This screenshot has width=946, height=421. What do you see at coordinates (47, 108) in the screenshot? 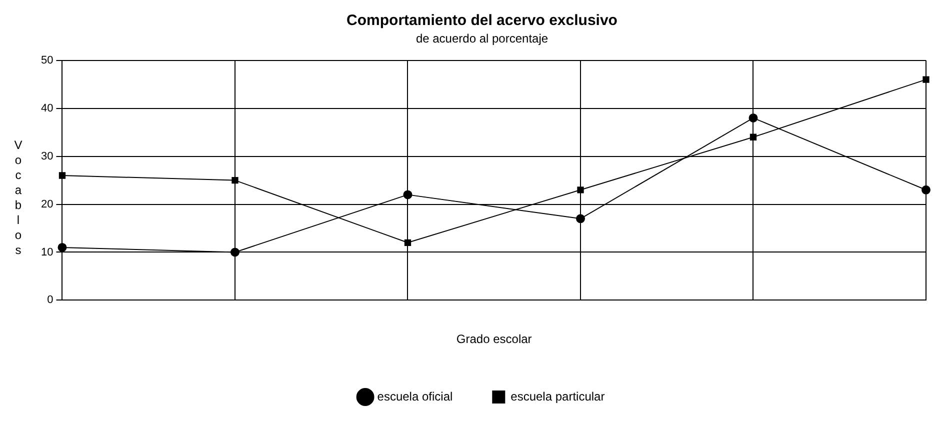
I see `y-tick-label: 40` at bounding box center [47, 108].